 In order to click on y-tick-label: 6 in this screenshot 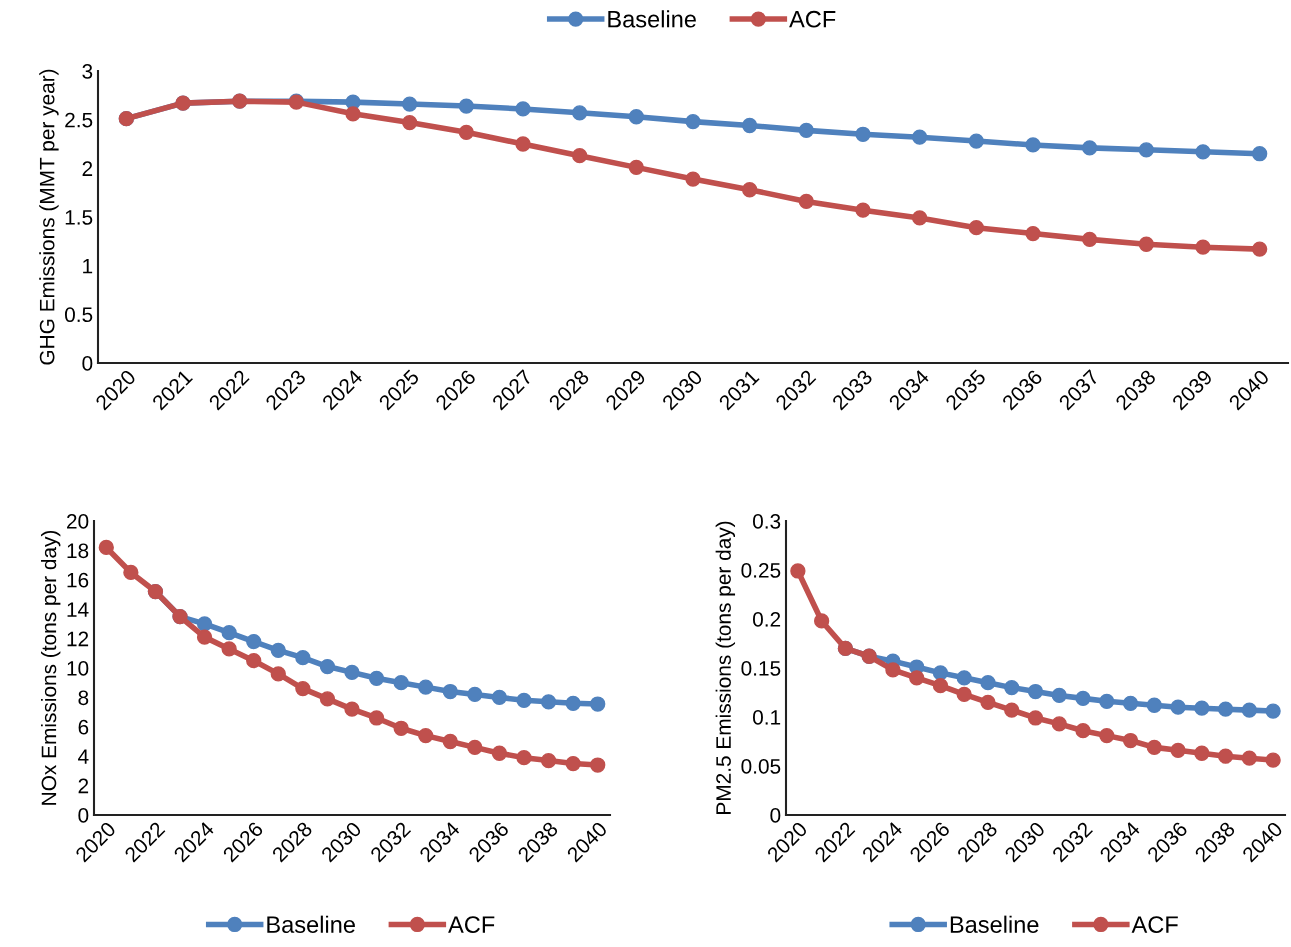, I will do `click(83, 727)`.